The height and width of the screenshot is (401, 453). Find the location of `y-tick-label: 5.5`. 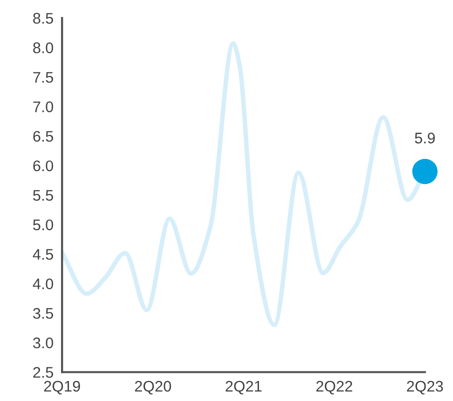

y-tick-label: 5.5 is located at coordinates (43, 195).